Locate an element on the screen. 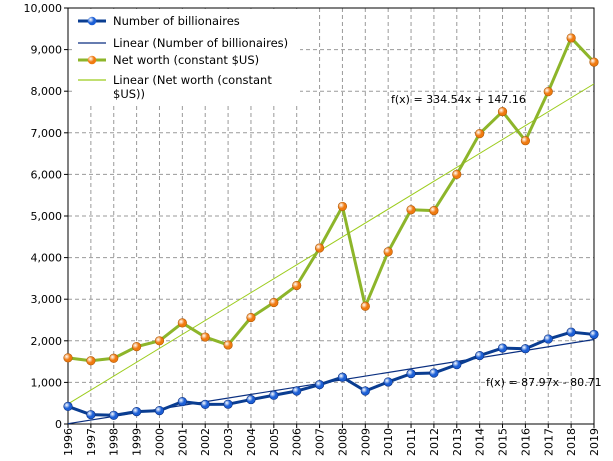 The image size is (613, 461). x-tick-label: 2017 is located at coordinates (548, 442).